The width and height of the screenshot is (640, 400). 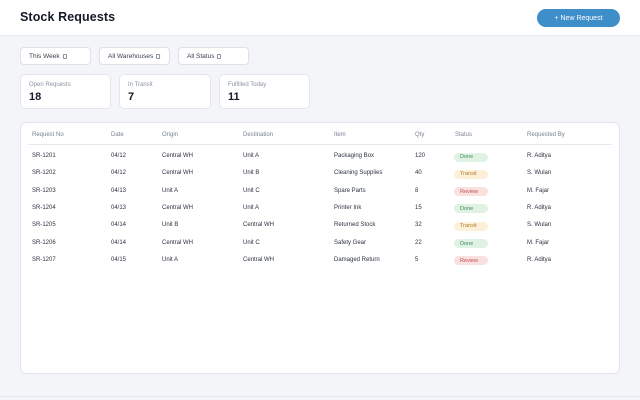 I want to click on new-request-button: + New Request, so click(x=578, y=18).